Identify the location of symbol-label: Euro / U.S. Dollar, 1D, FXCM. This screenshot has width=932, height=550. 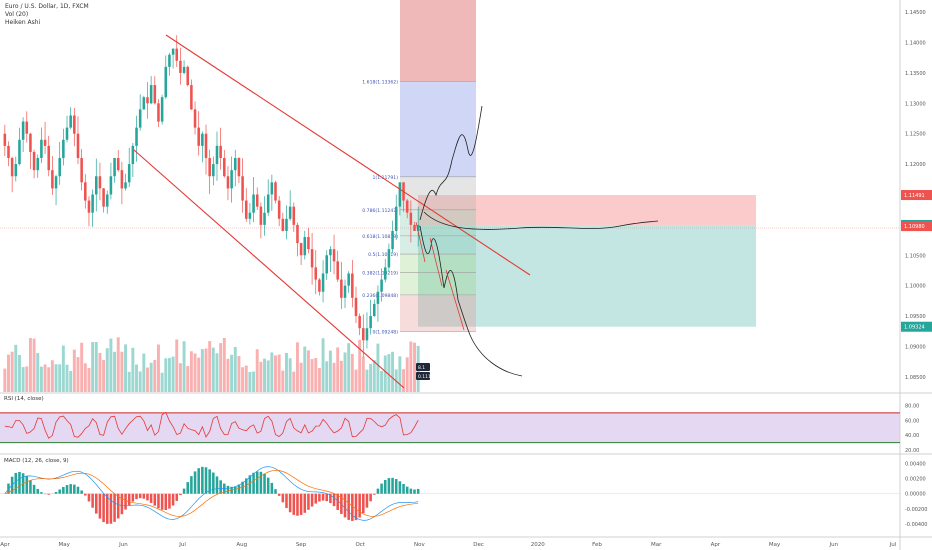
(47, 6).